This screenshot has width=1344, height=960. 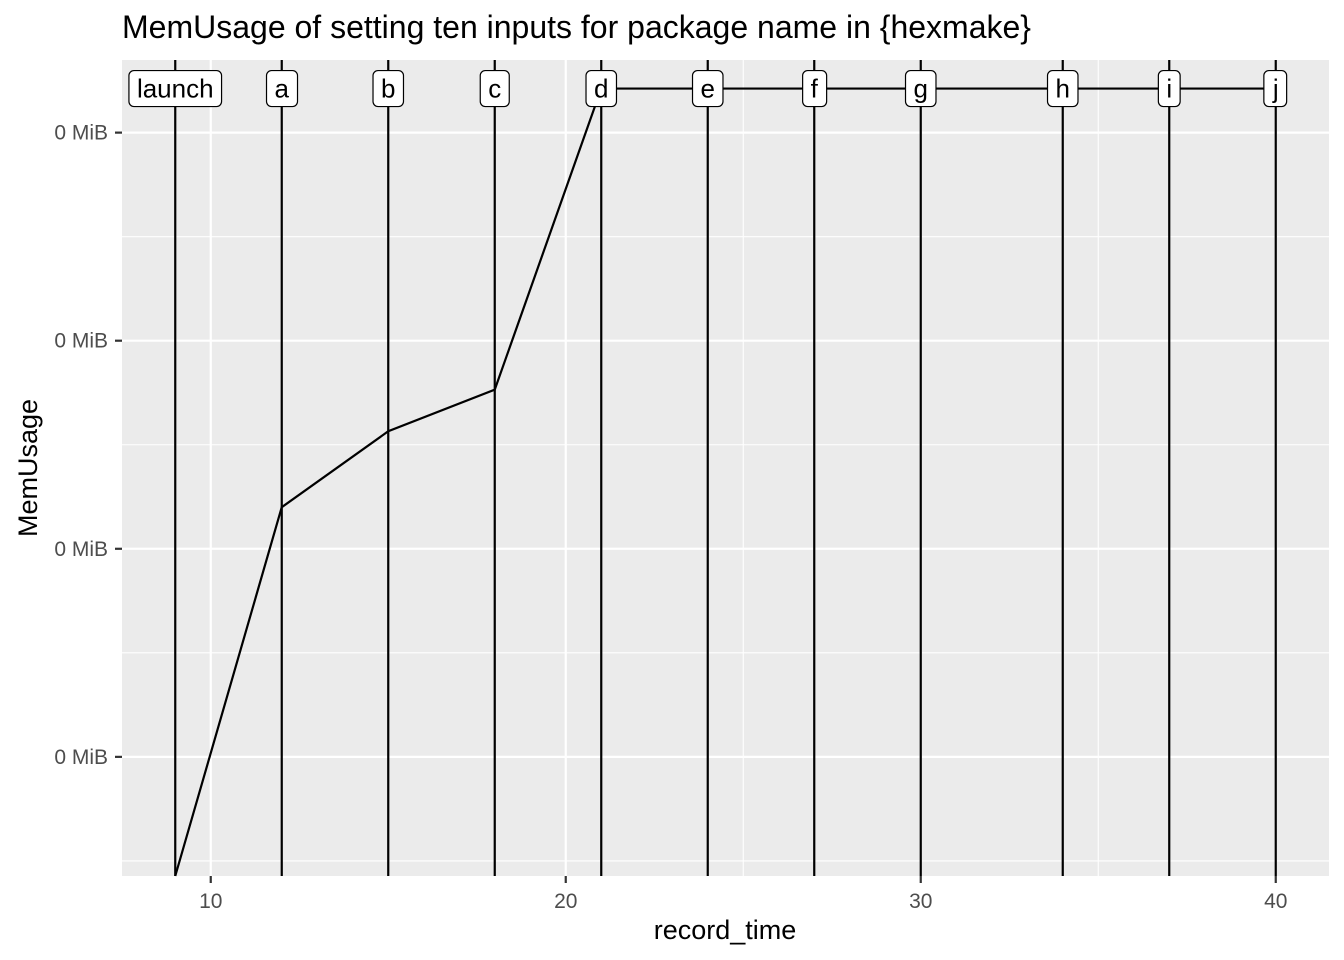 What do you see at coordinates (88, 445) in the screenshot?
I see `y-axis: 0 MiB 0 MiB 0 MiB 0 MiB` at bounding box center [88, 445].